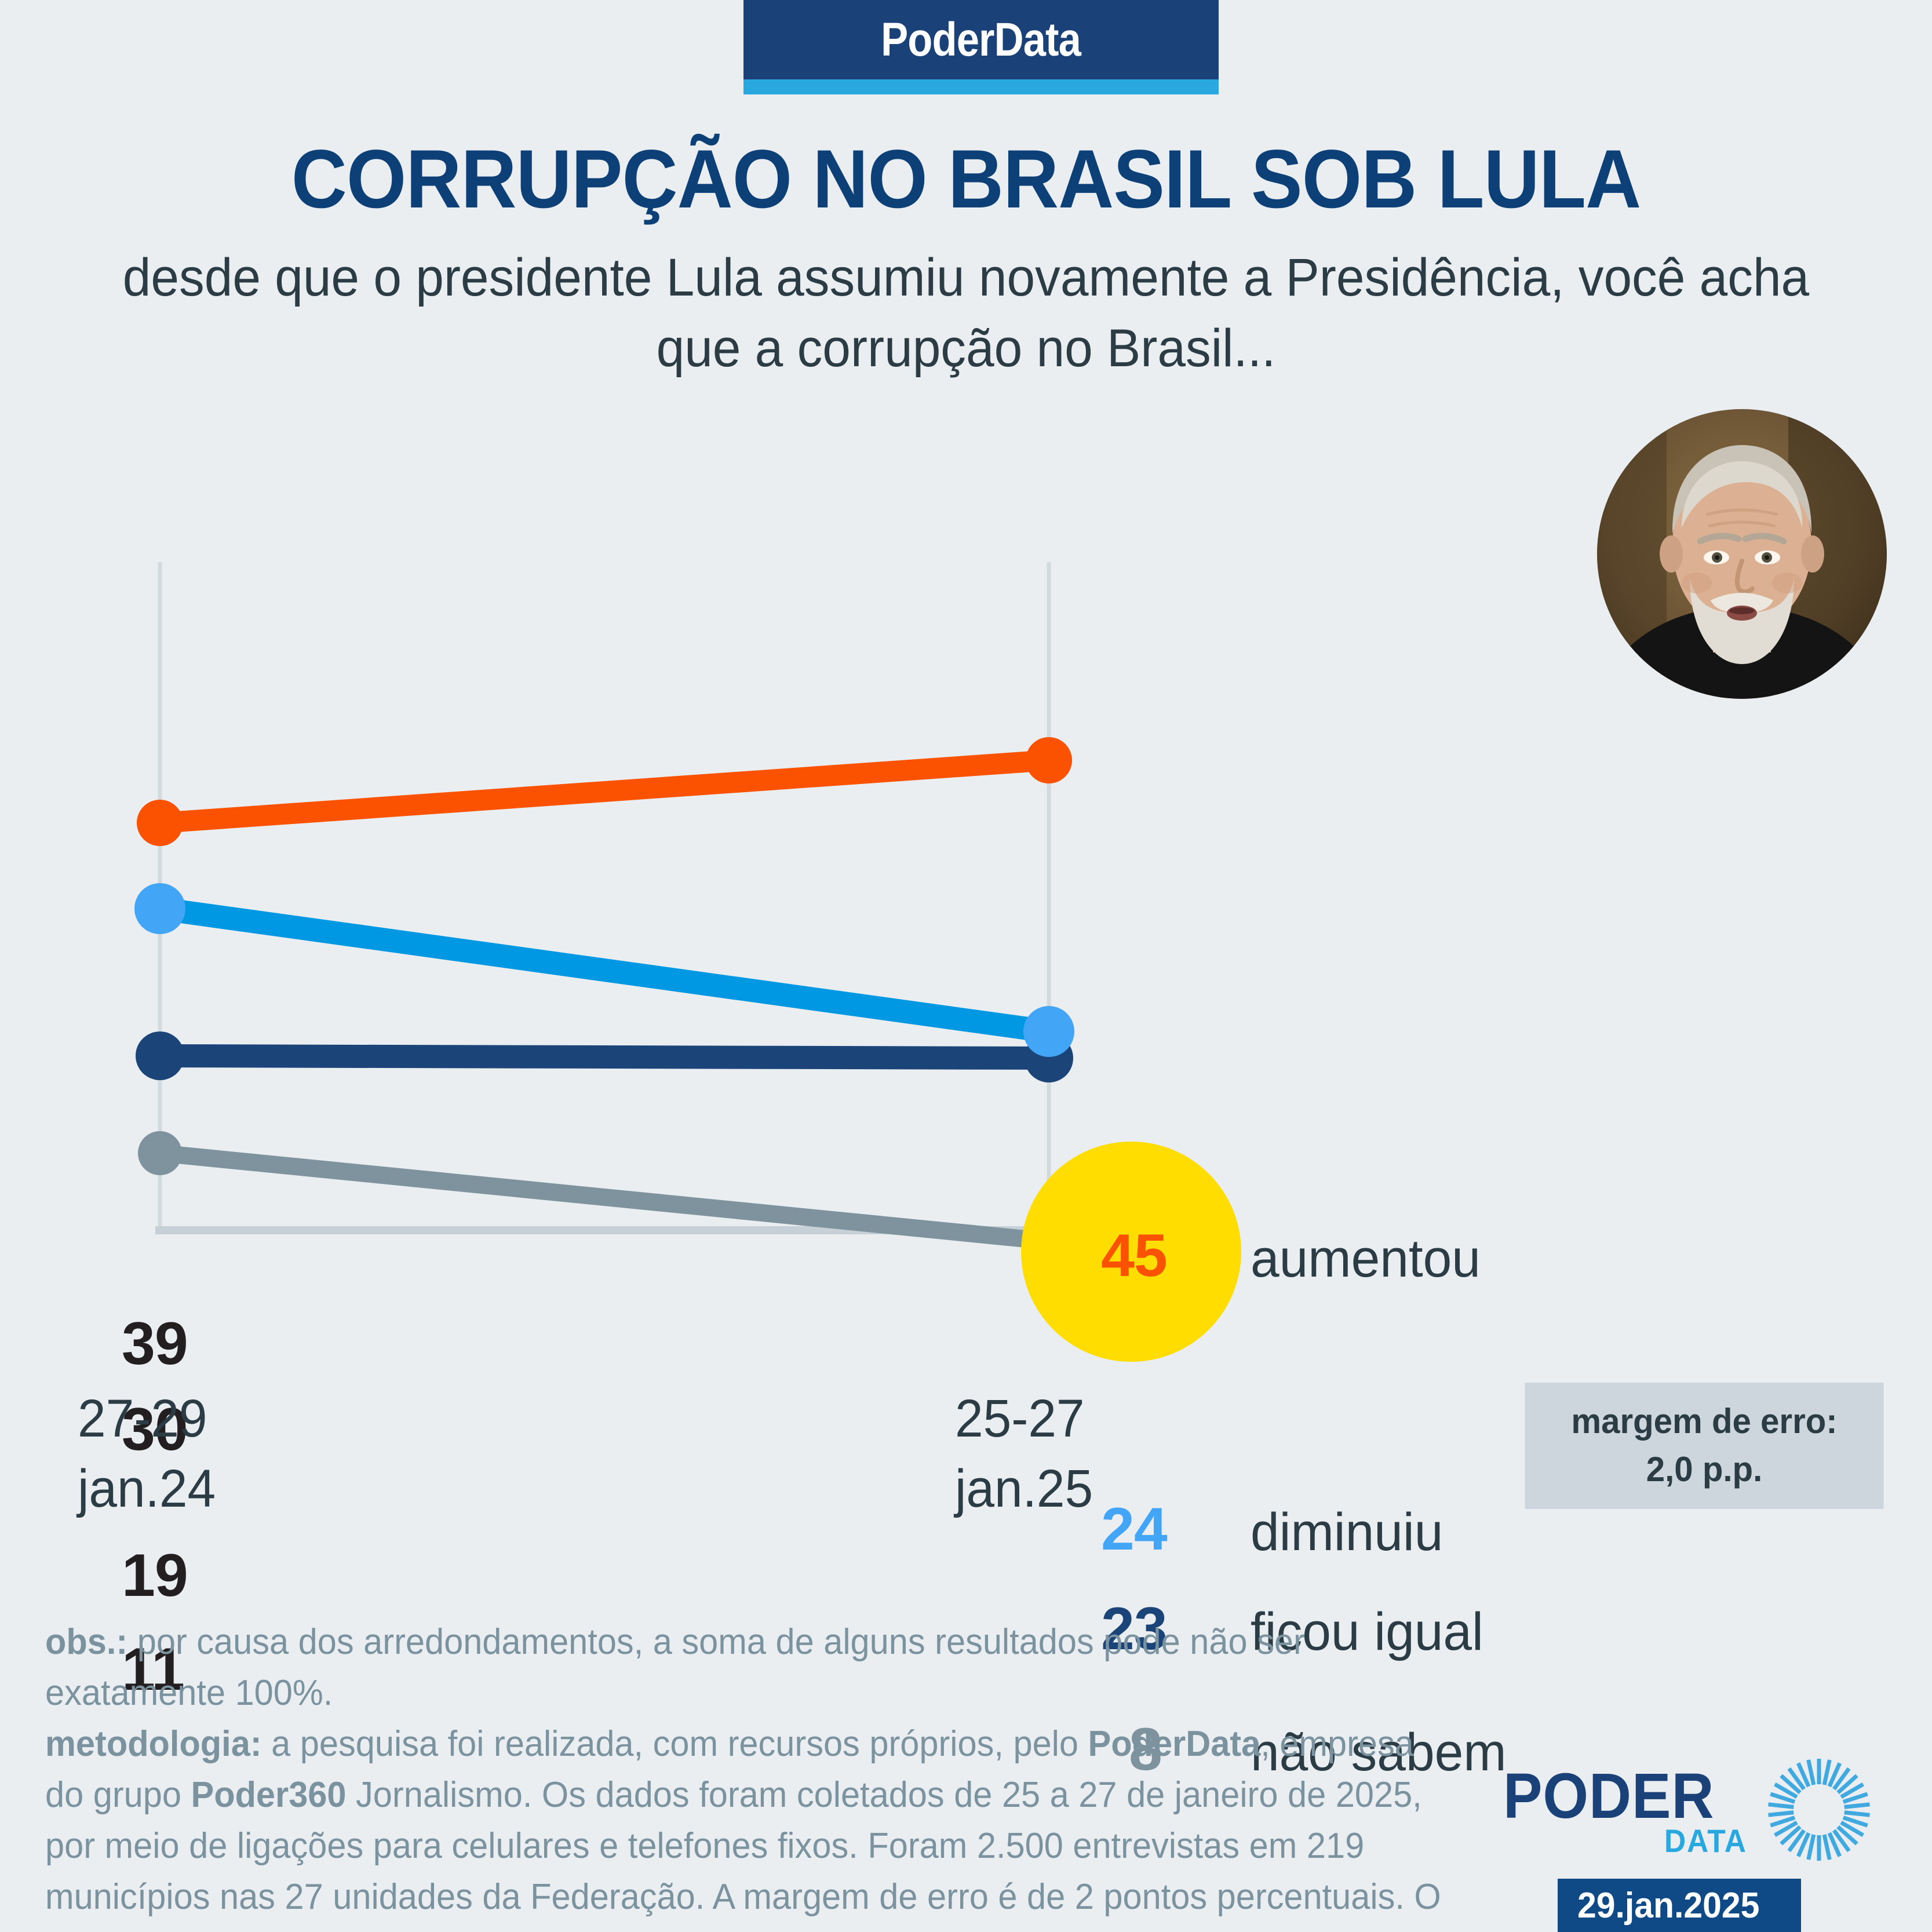 This screenshot has width=1932, height=1932. I want to click on series-label-aumentou: aumentou, so click(1366, 1258).